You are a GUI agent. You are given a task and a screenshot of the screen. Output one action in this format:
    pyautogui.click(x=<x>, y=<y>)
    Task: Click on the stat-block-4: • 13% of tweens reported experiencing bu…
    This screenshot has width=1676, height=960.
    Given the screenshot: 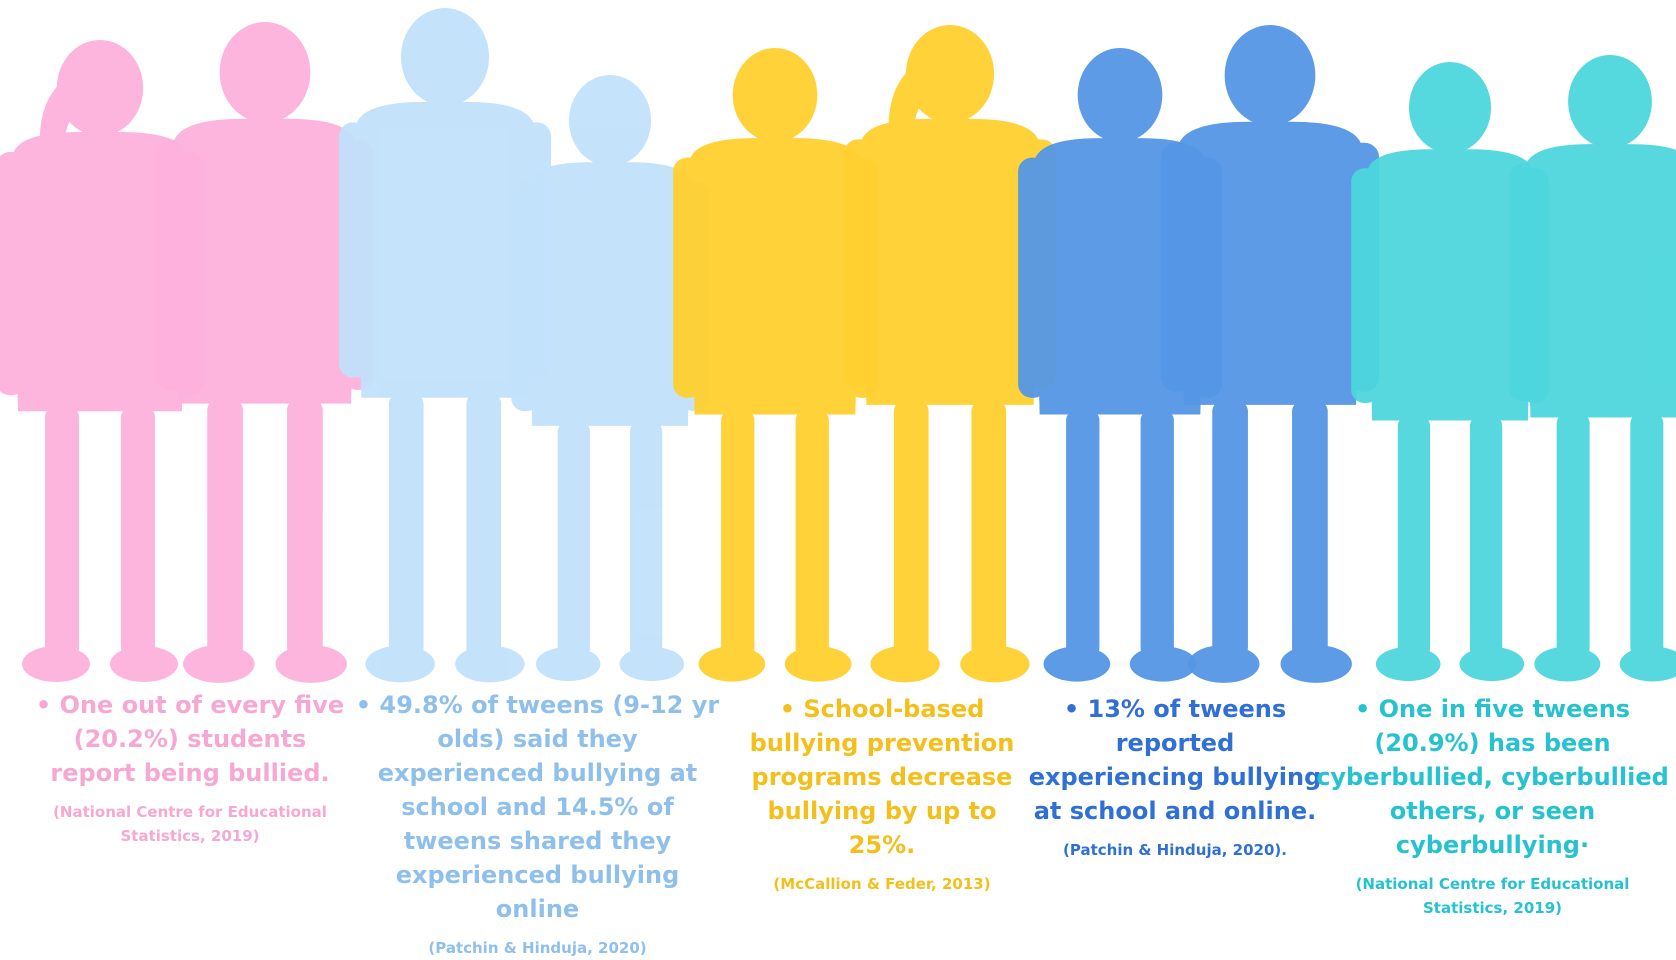 What is the action you would take?
    pyautogui.click(x=1175, y=777)
    